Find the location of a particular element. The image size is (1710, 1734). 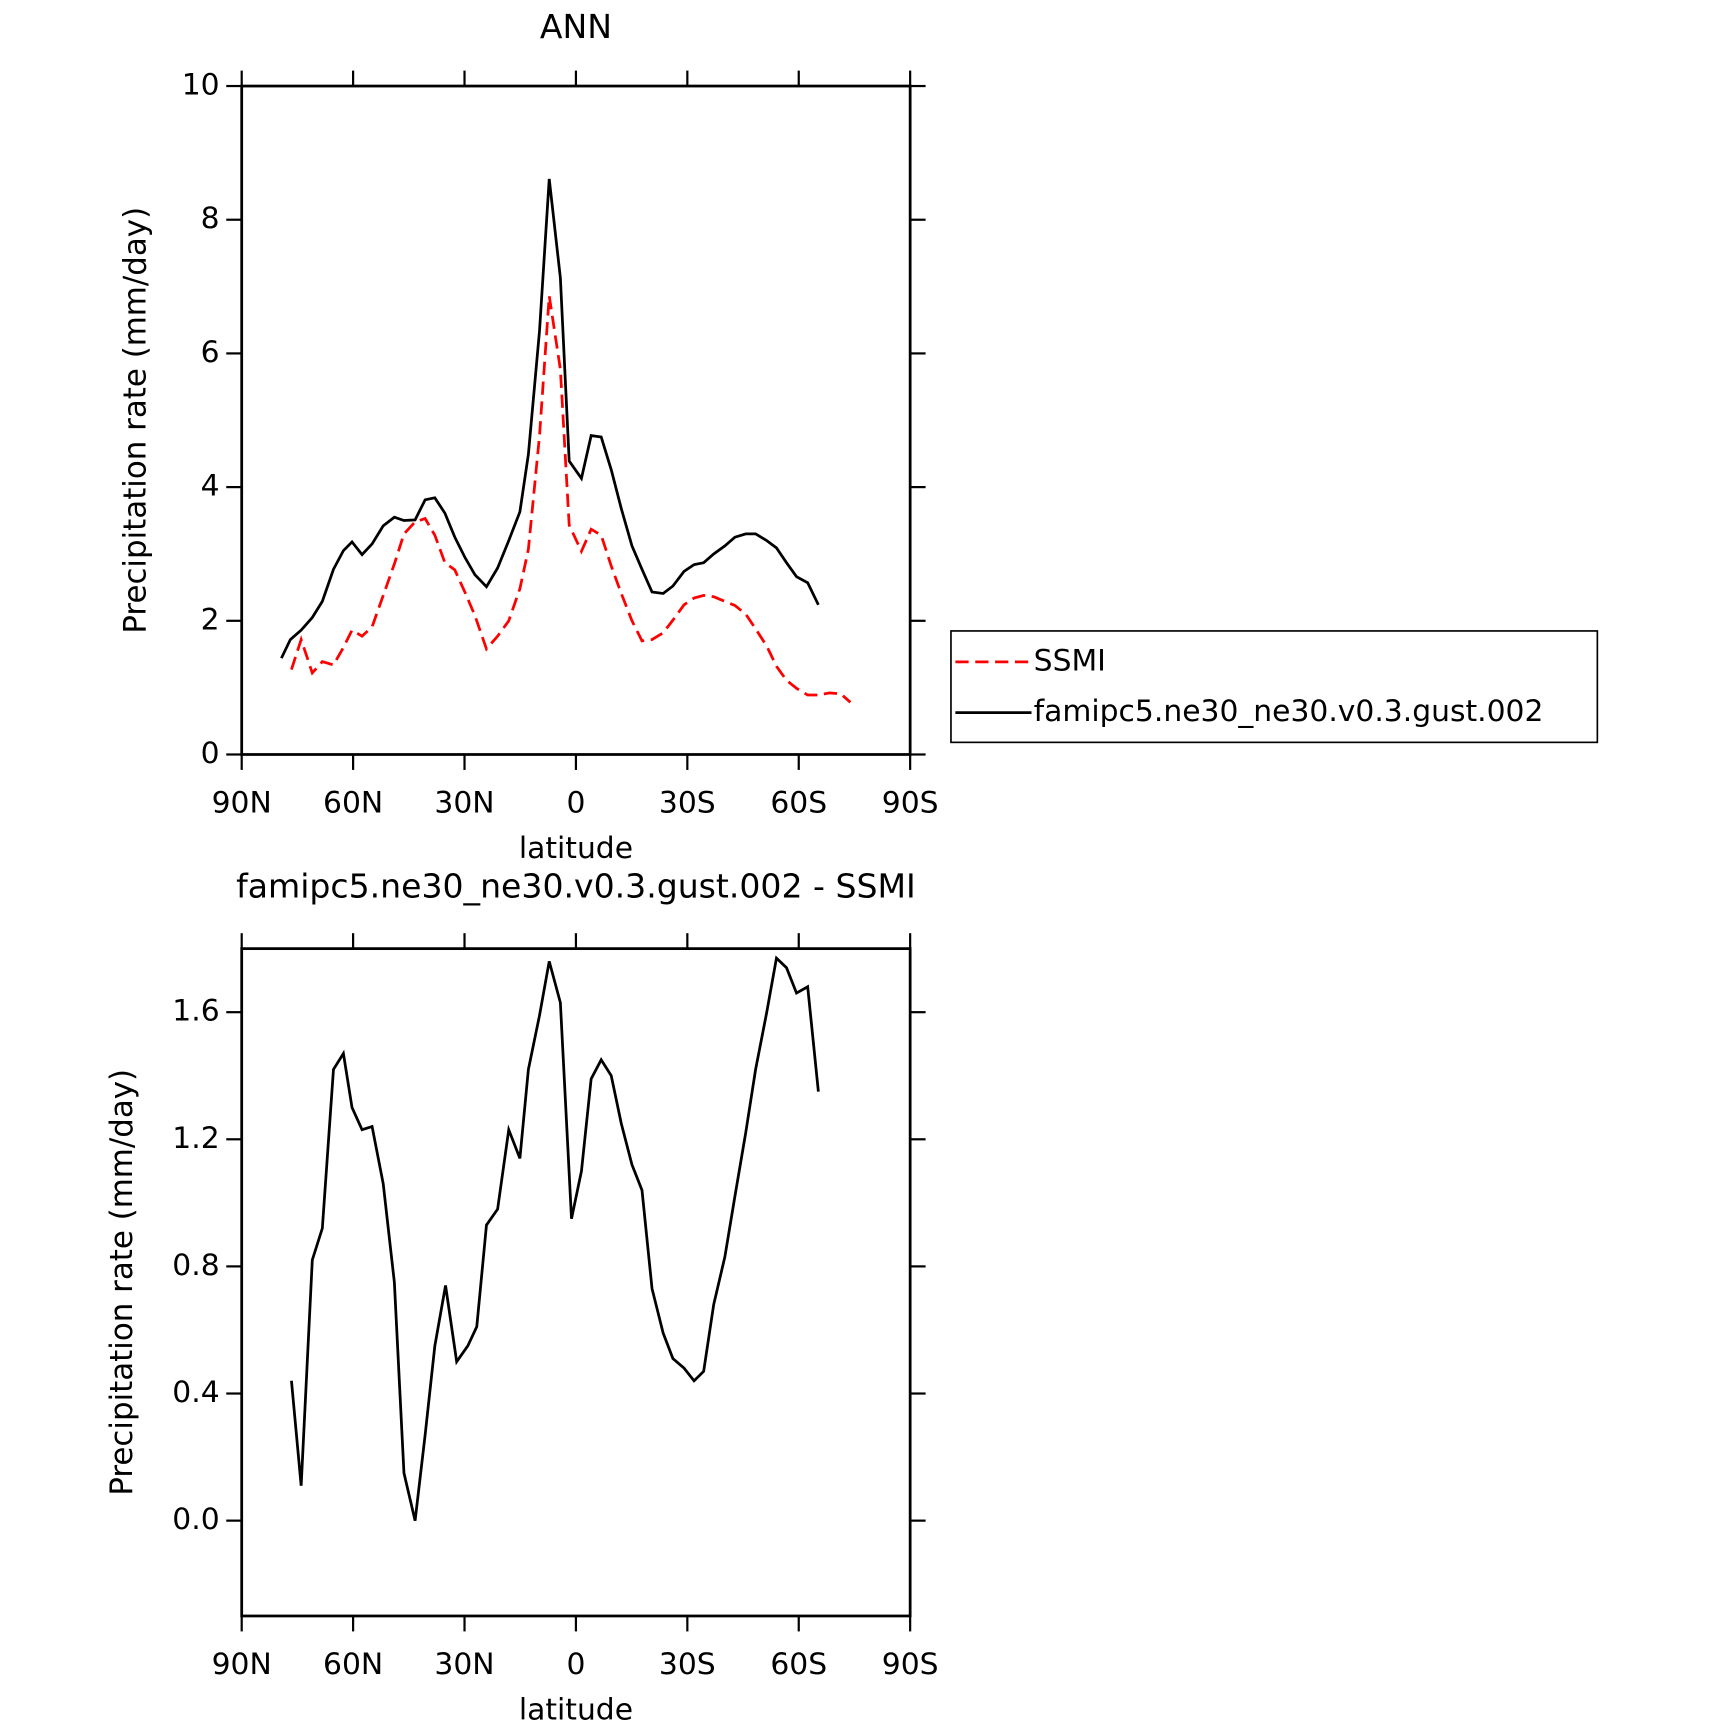

legend-box is located at coordinates (1274, 687).